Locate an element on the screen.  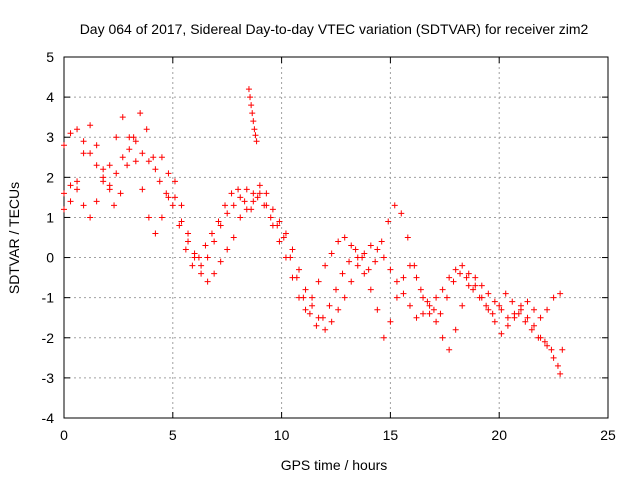
y-tick-label: -4 is located at coordinates (48, 418).